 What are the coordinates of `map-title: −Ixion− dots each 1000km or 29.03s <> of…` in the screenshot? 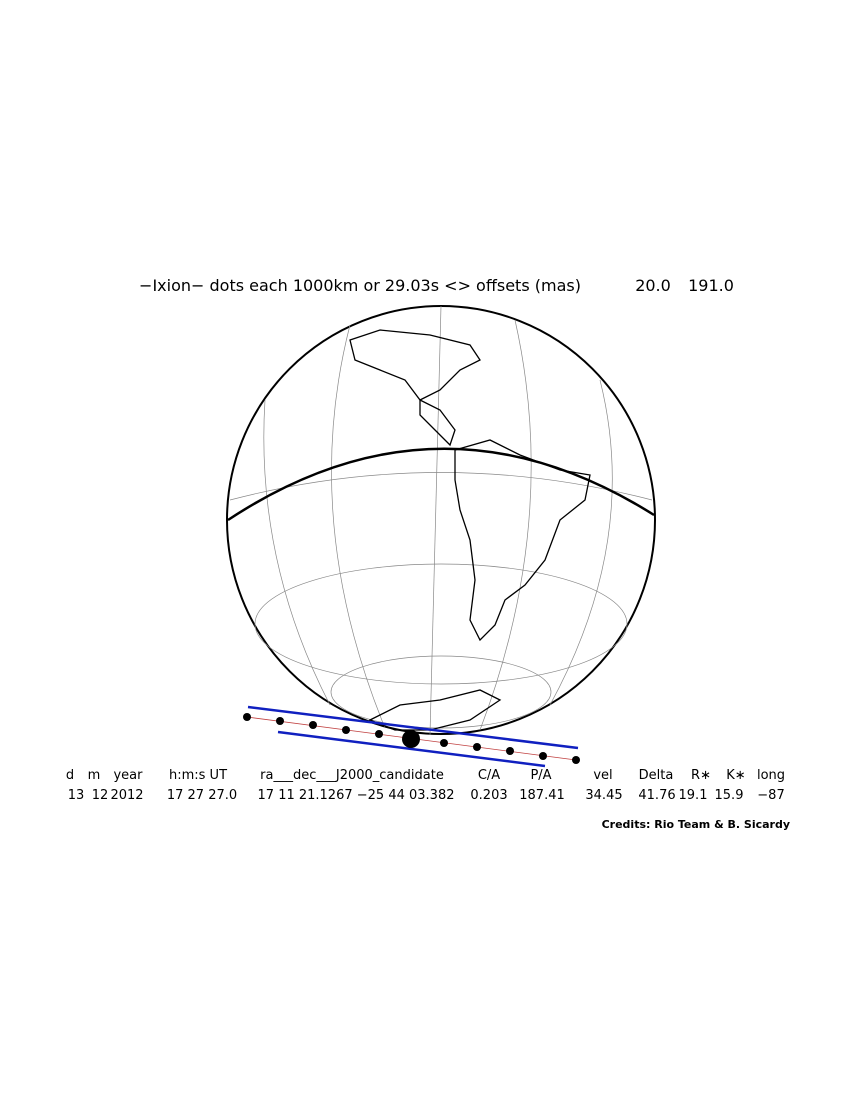 It's located at (360, 285).